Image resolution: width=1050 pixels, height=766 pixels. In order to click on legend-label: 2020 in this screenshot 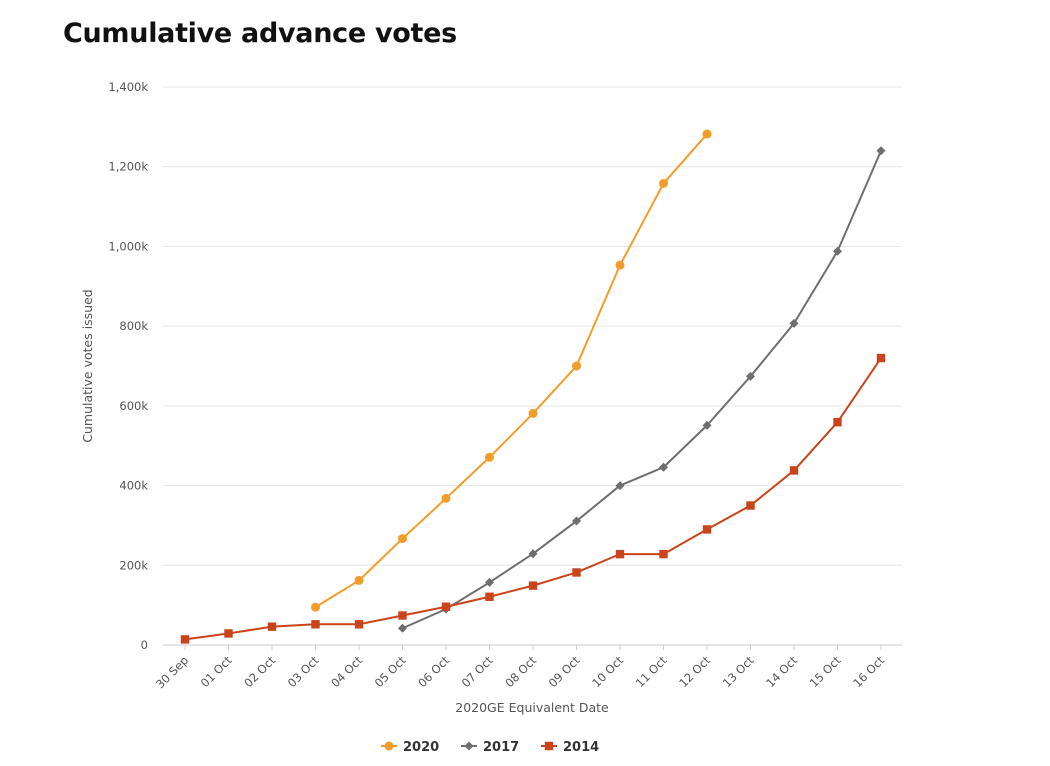, I will do `click(421, 747)`.